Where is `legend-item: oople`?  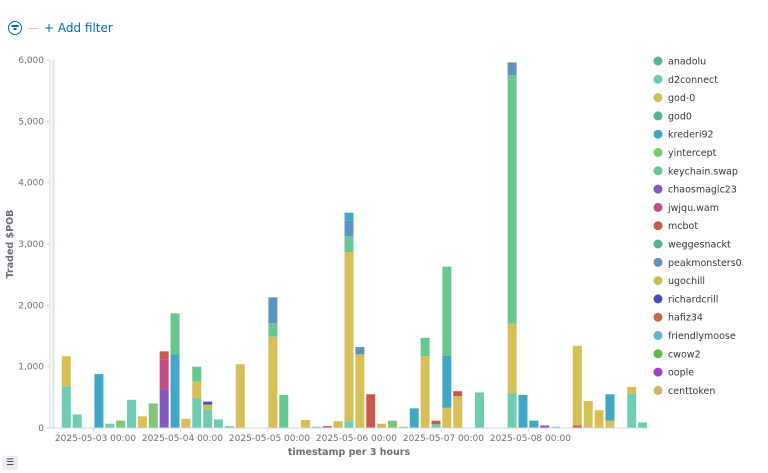 legend-item: oople is located at coordinates (674, 373).